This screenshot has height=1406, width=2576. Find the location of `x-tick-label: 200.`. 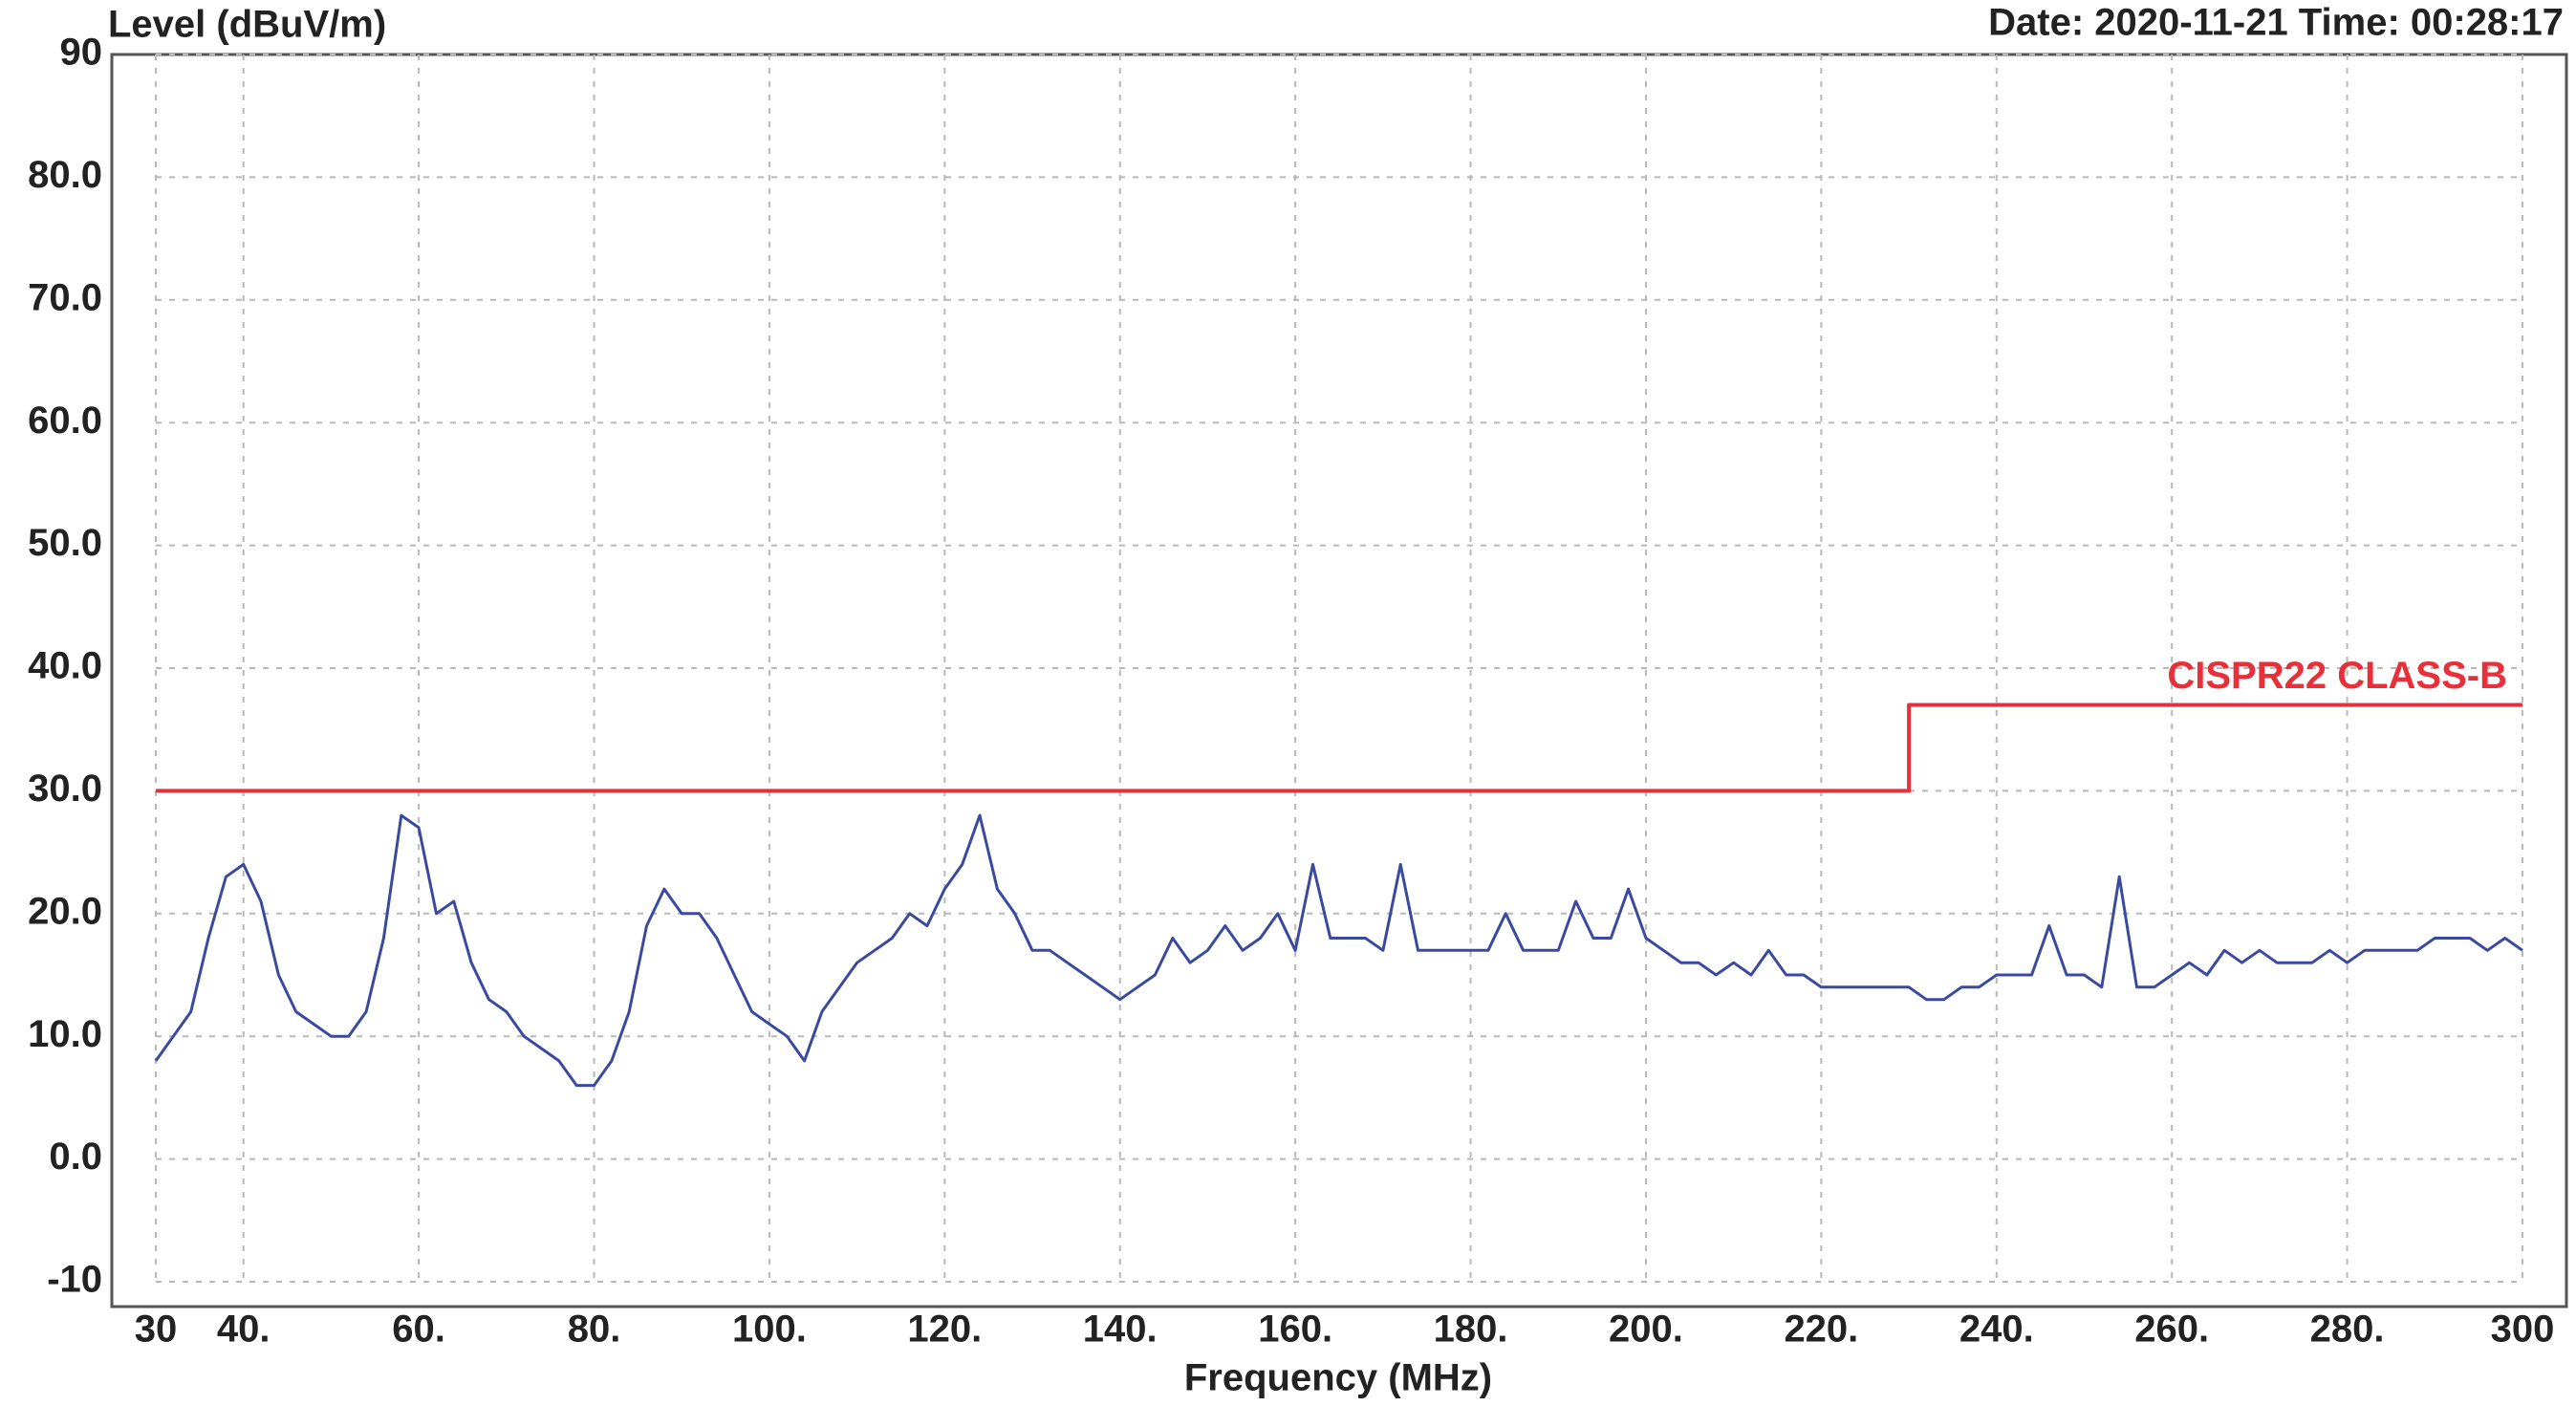

x-tick-label: 200. is located at coordinates (1646, 1330).